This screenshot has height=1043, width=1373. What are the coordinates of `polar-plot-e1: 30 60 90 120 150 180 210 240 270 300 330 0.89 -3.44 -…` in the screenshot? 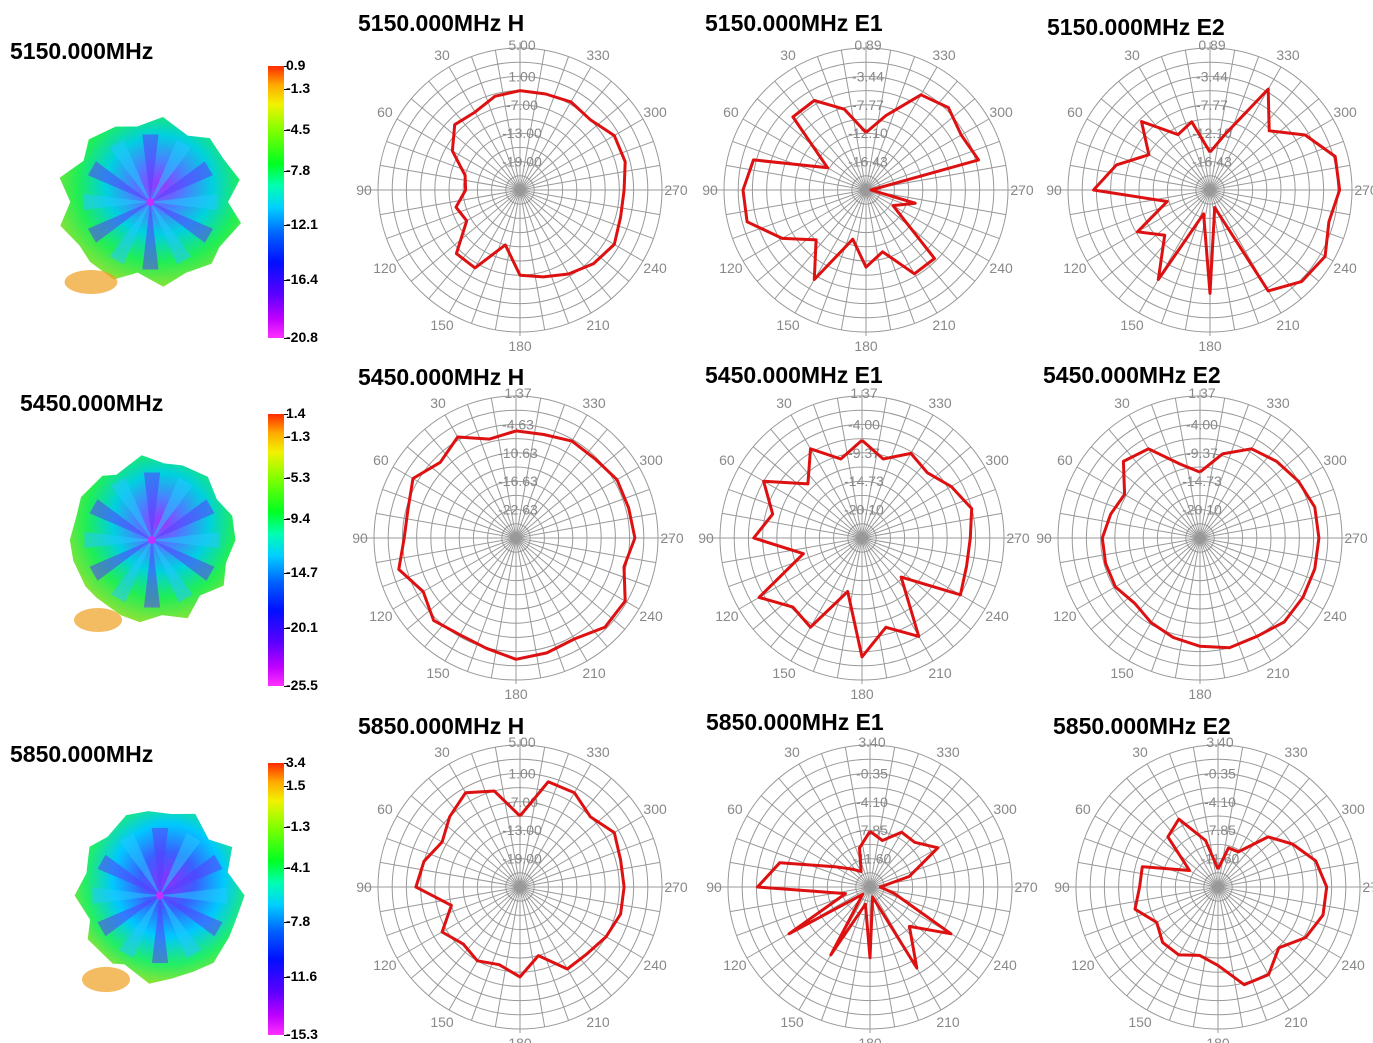 It's located at (868, 195).